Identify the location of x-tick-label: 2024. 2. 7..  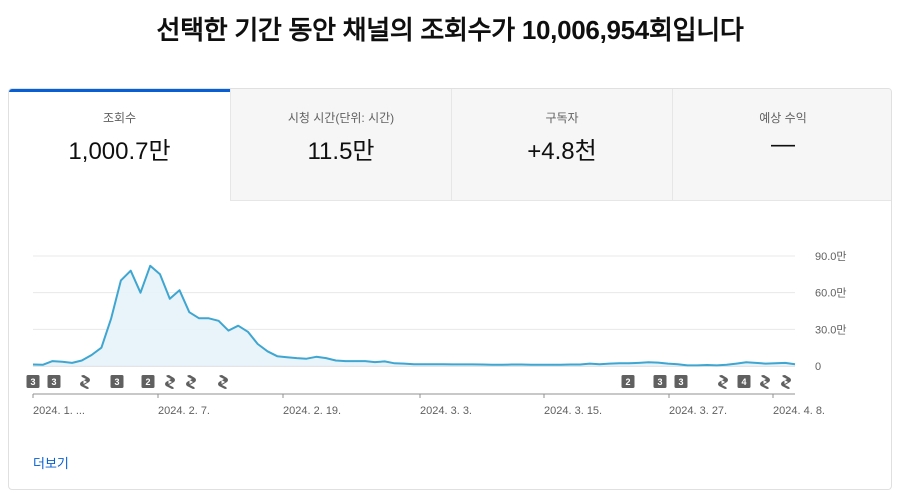
(184, 411).